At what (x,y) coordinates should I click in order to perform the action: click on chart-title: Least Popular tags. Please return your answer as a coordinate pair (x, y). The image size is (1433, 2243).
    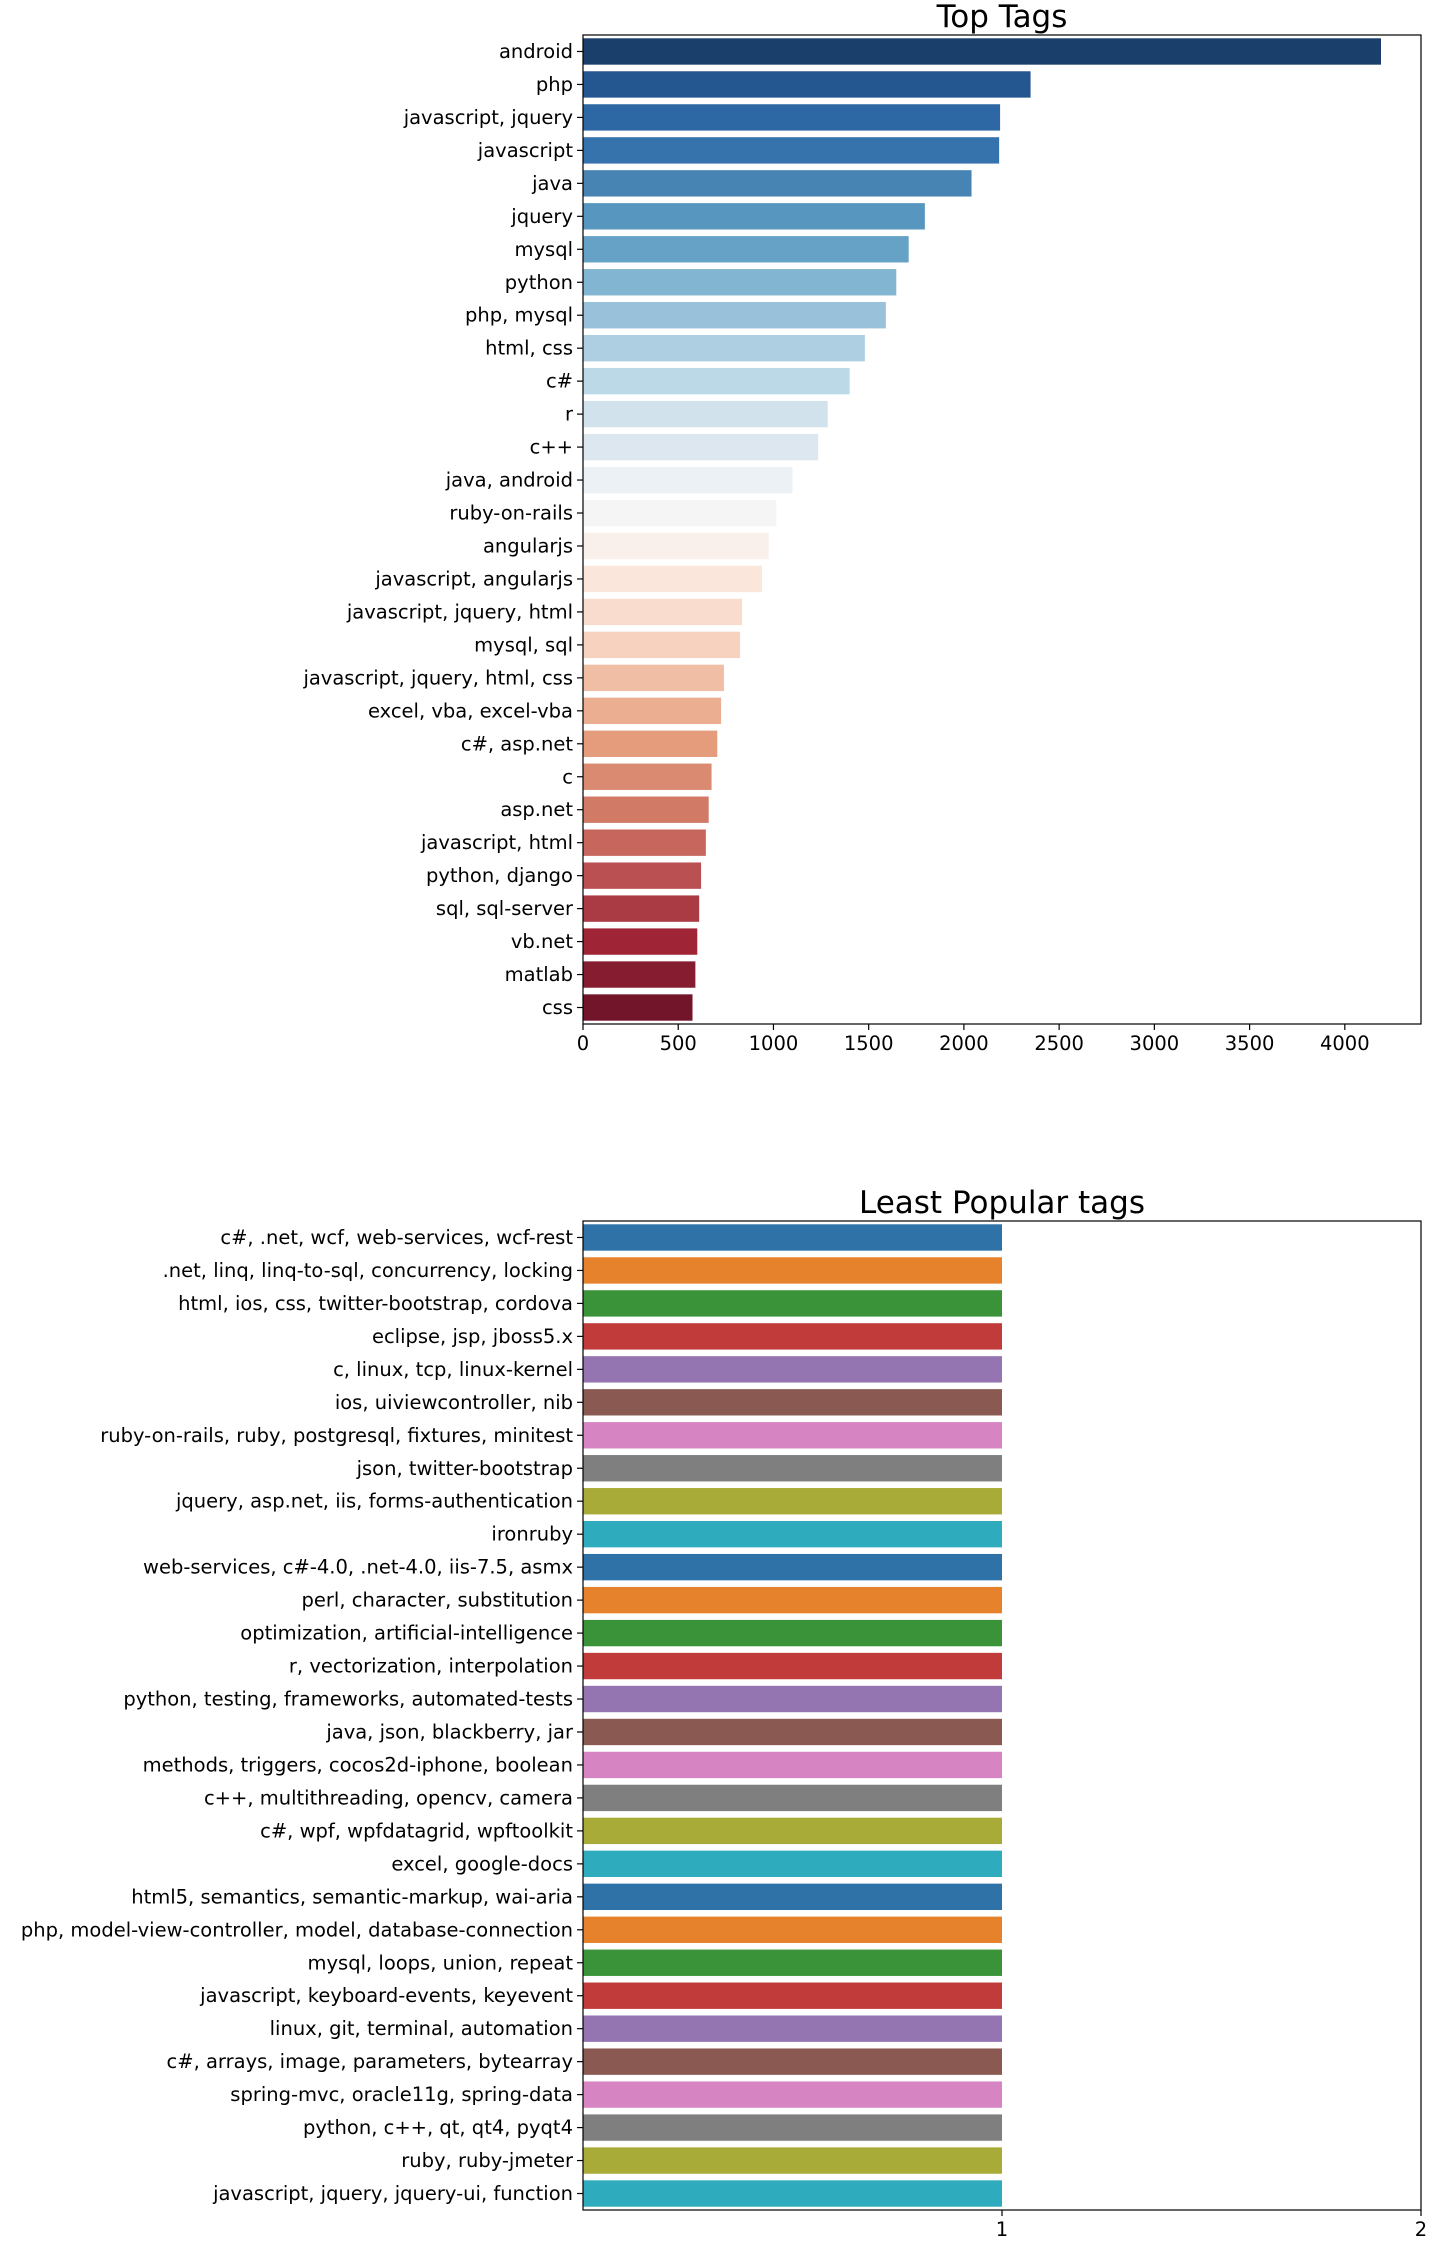
    Looking at the image, I should click on (1002, 1203).